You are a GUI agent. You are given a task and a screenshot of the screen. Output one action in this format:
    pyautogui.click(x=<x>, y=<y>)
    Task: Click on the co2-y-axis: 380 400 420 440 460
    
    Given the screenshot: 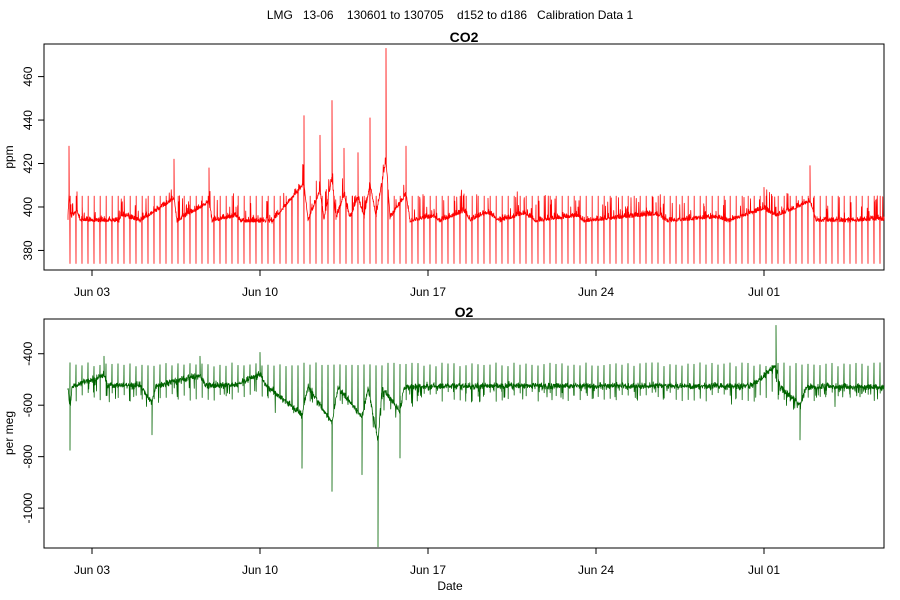 What is the action you would take?
    pyautogui.click(x=33, y=163)
    